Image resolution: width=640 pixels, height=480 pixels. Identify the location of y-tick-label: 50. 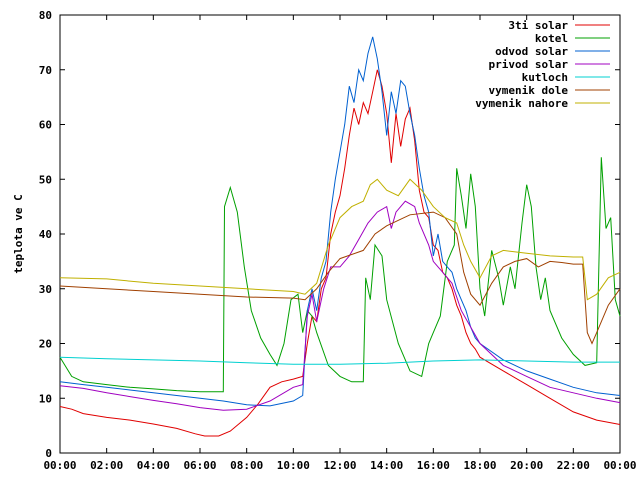
(45, 179).